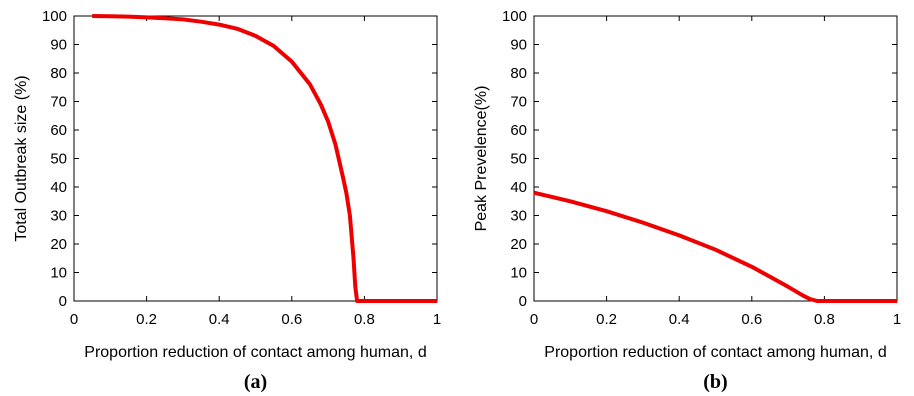 The image size is (914, 396). What do you see at coordinates (255, 382) in the screenshot?
I see `panel-caption: (a)` at bounding box center [255, 382].